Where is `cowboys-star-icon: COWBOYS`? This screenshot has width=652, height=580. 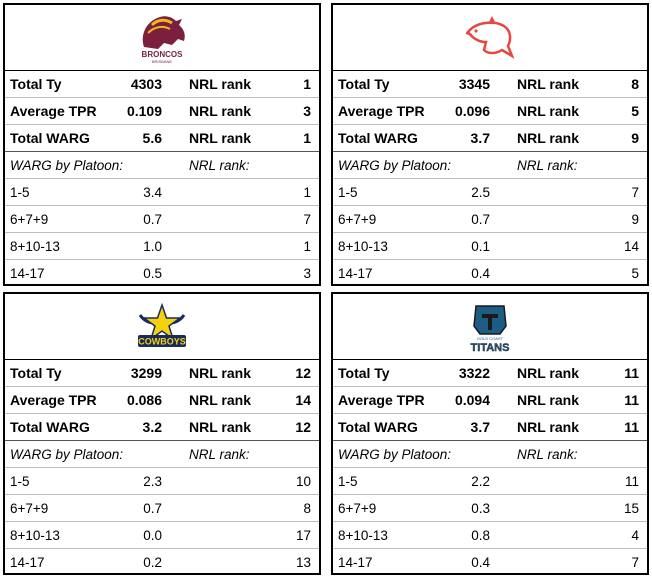 cowboys-star-icon: COWBOYS is located at coordinates (162, 324).